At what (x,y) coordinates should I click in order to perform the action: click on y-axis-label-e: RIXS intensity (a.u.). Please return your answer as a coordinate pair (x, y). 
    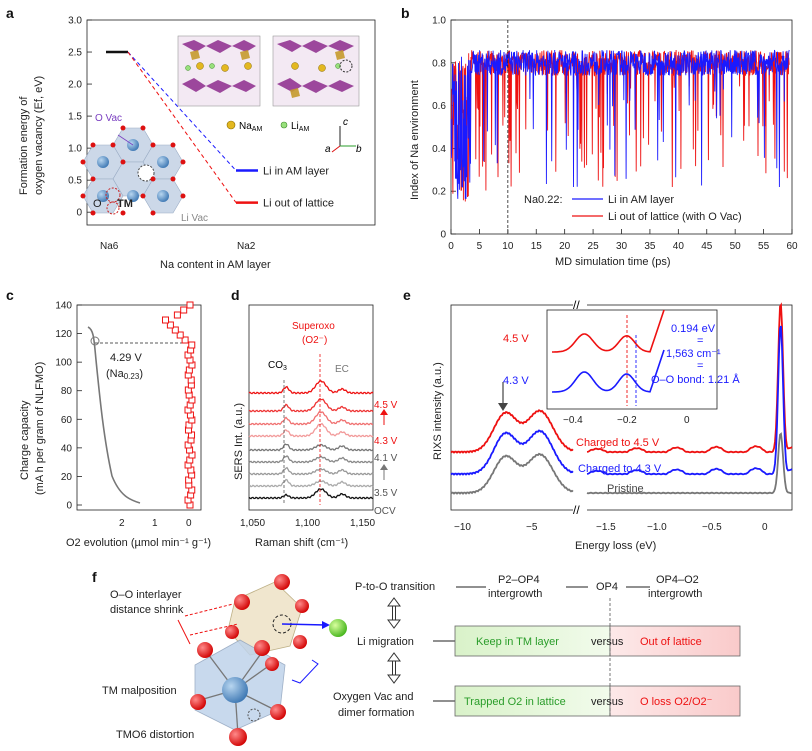
    Looking at the image, I should click on (438, 411).